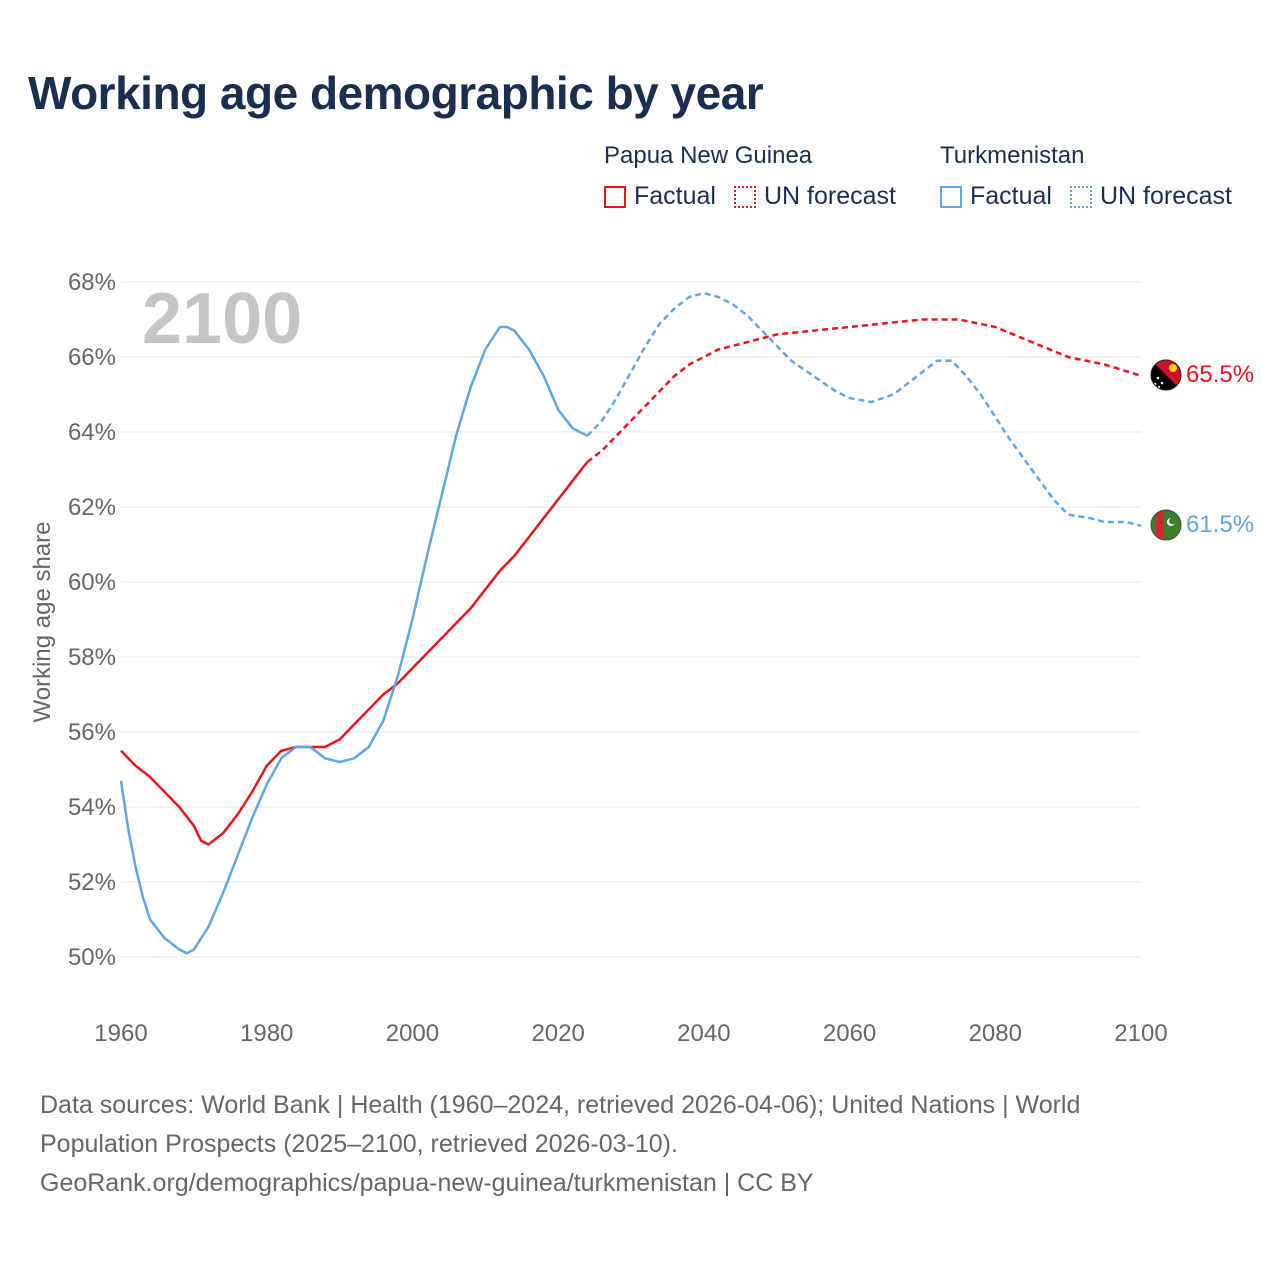 The image size is (1280, 1280). What do you see at coordinates (92, 507) in the screenshot?
I see `y-tick-label-62: 62%` at bounding box center [92, 507].